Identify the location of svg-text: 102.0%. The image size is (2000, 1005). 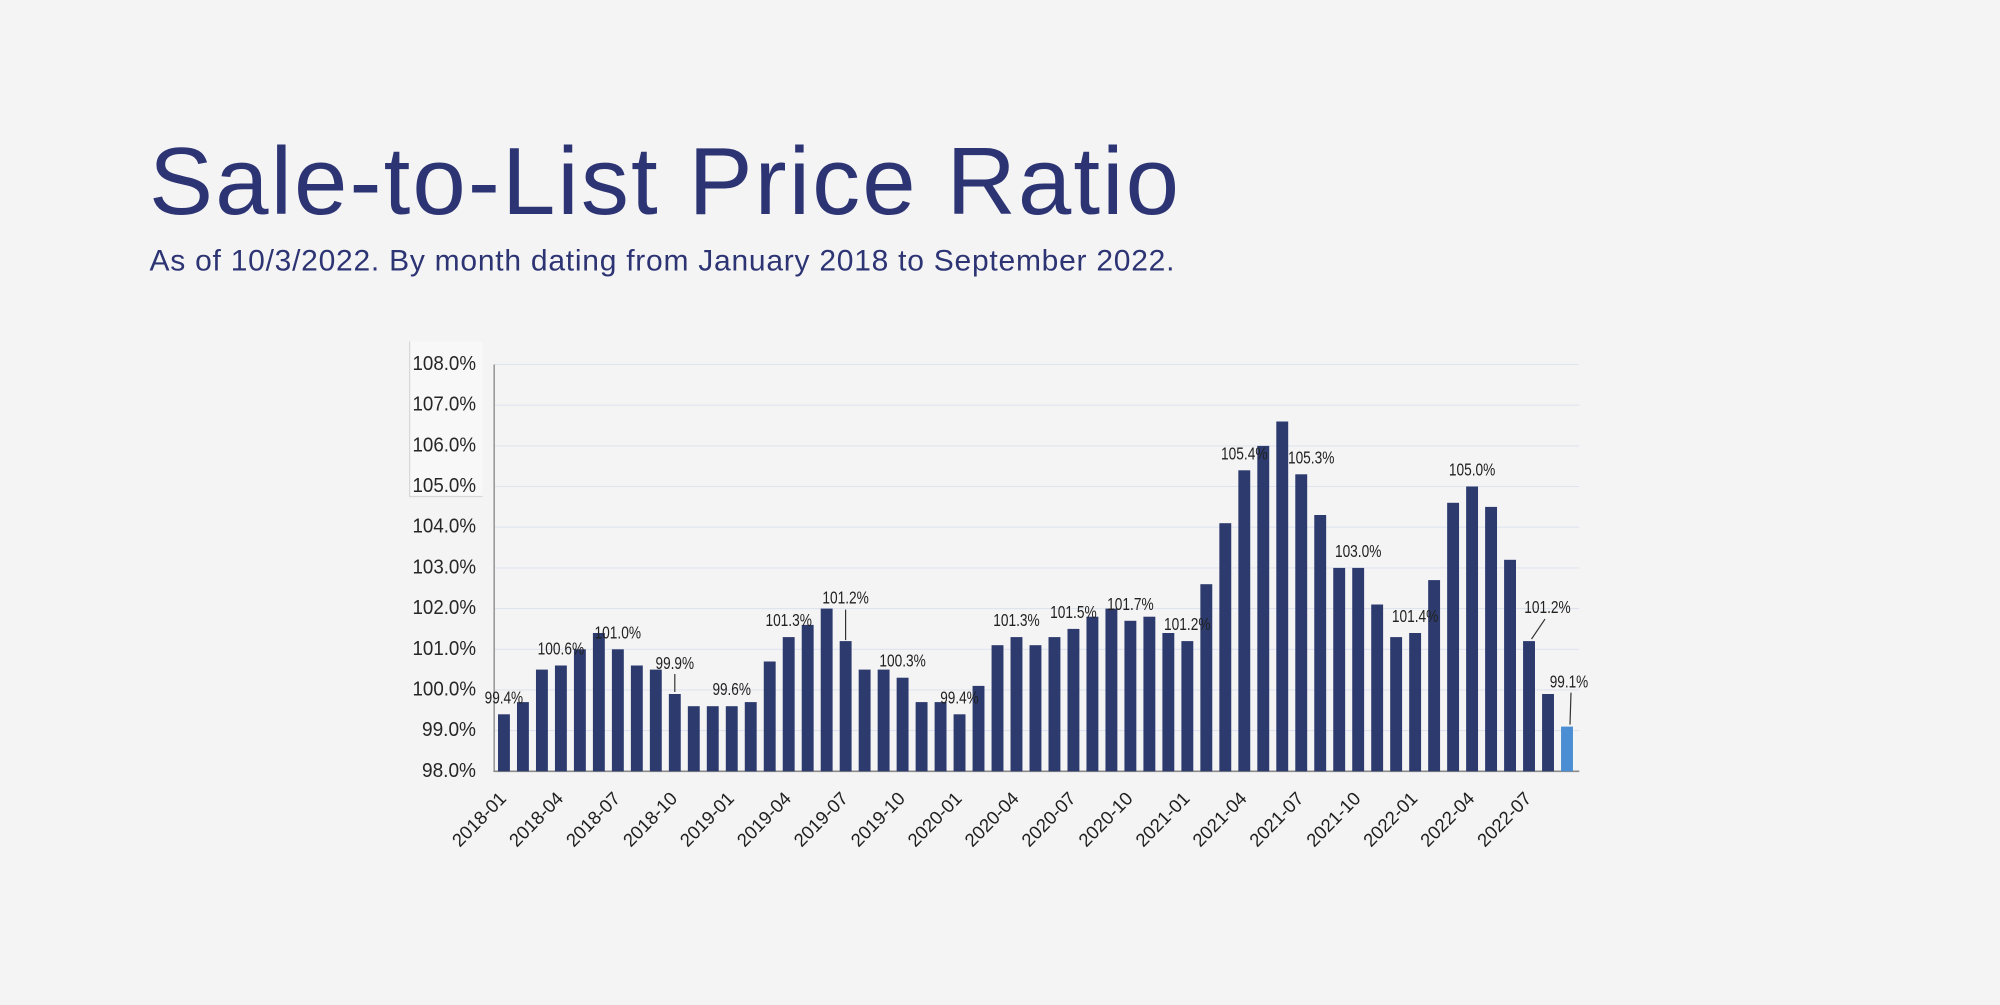
(445, 608).